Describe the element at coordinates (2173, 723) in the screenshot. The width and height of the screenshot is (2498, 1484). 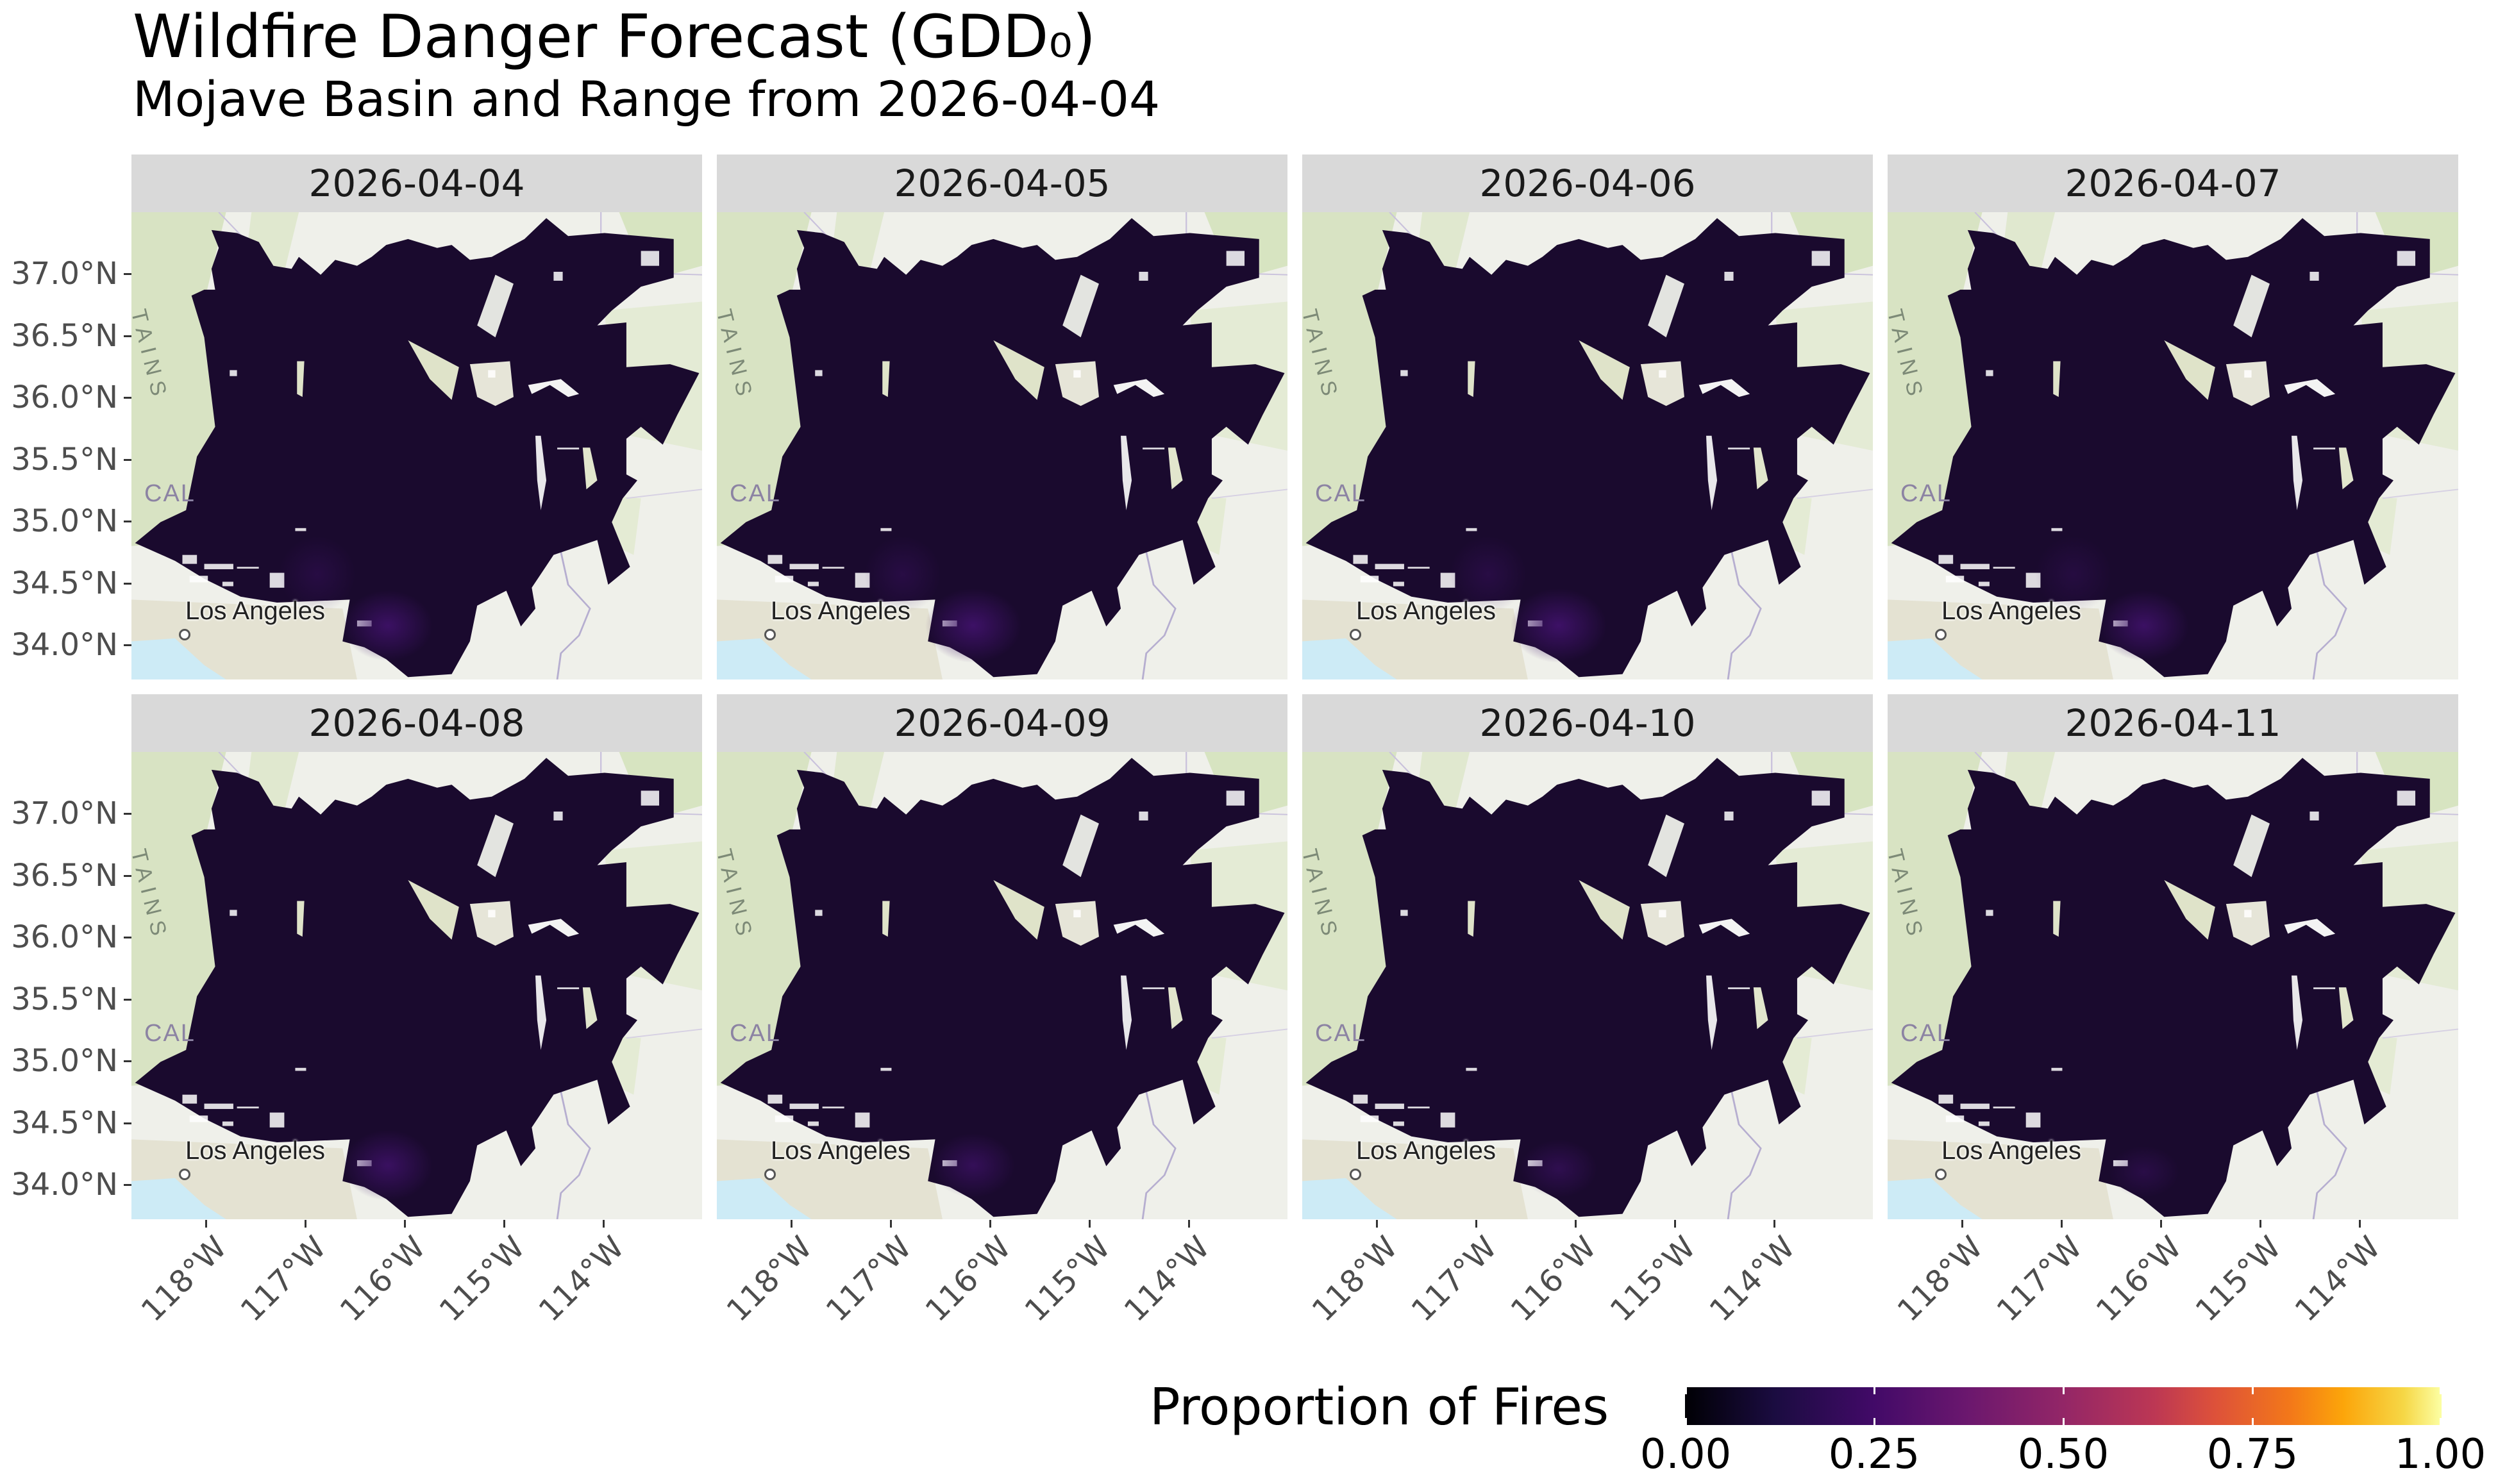
I see `facet-strip-label: 2026-04-11` at that location.